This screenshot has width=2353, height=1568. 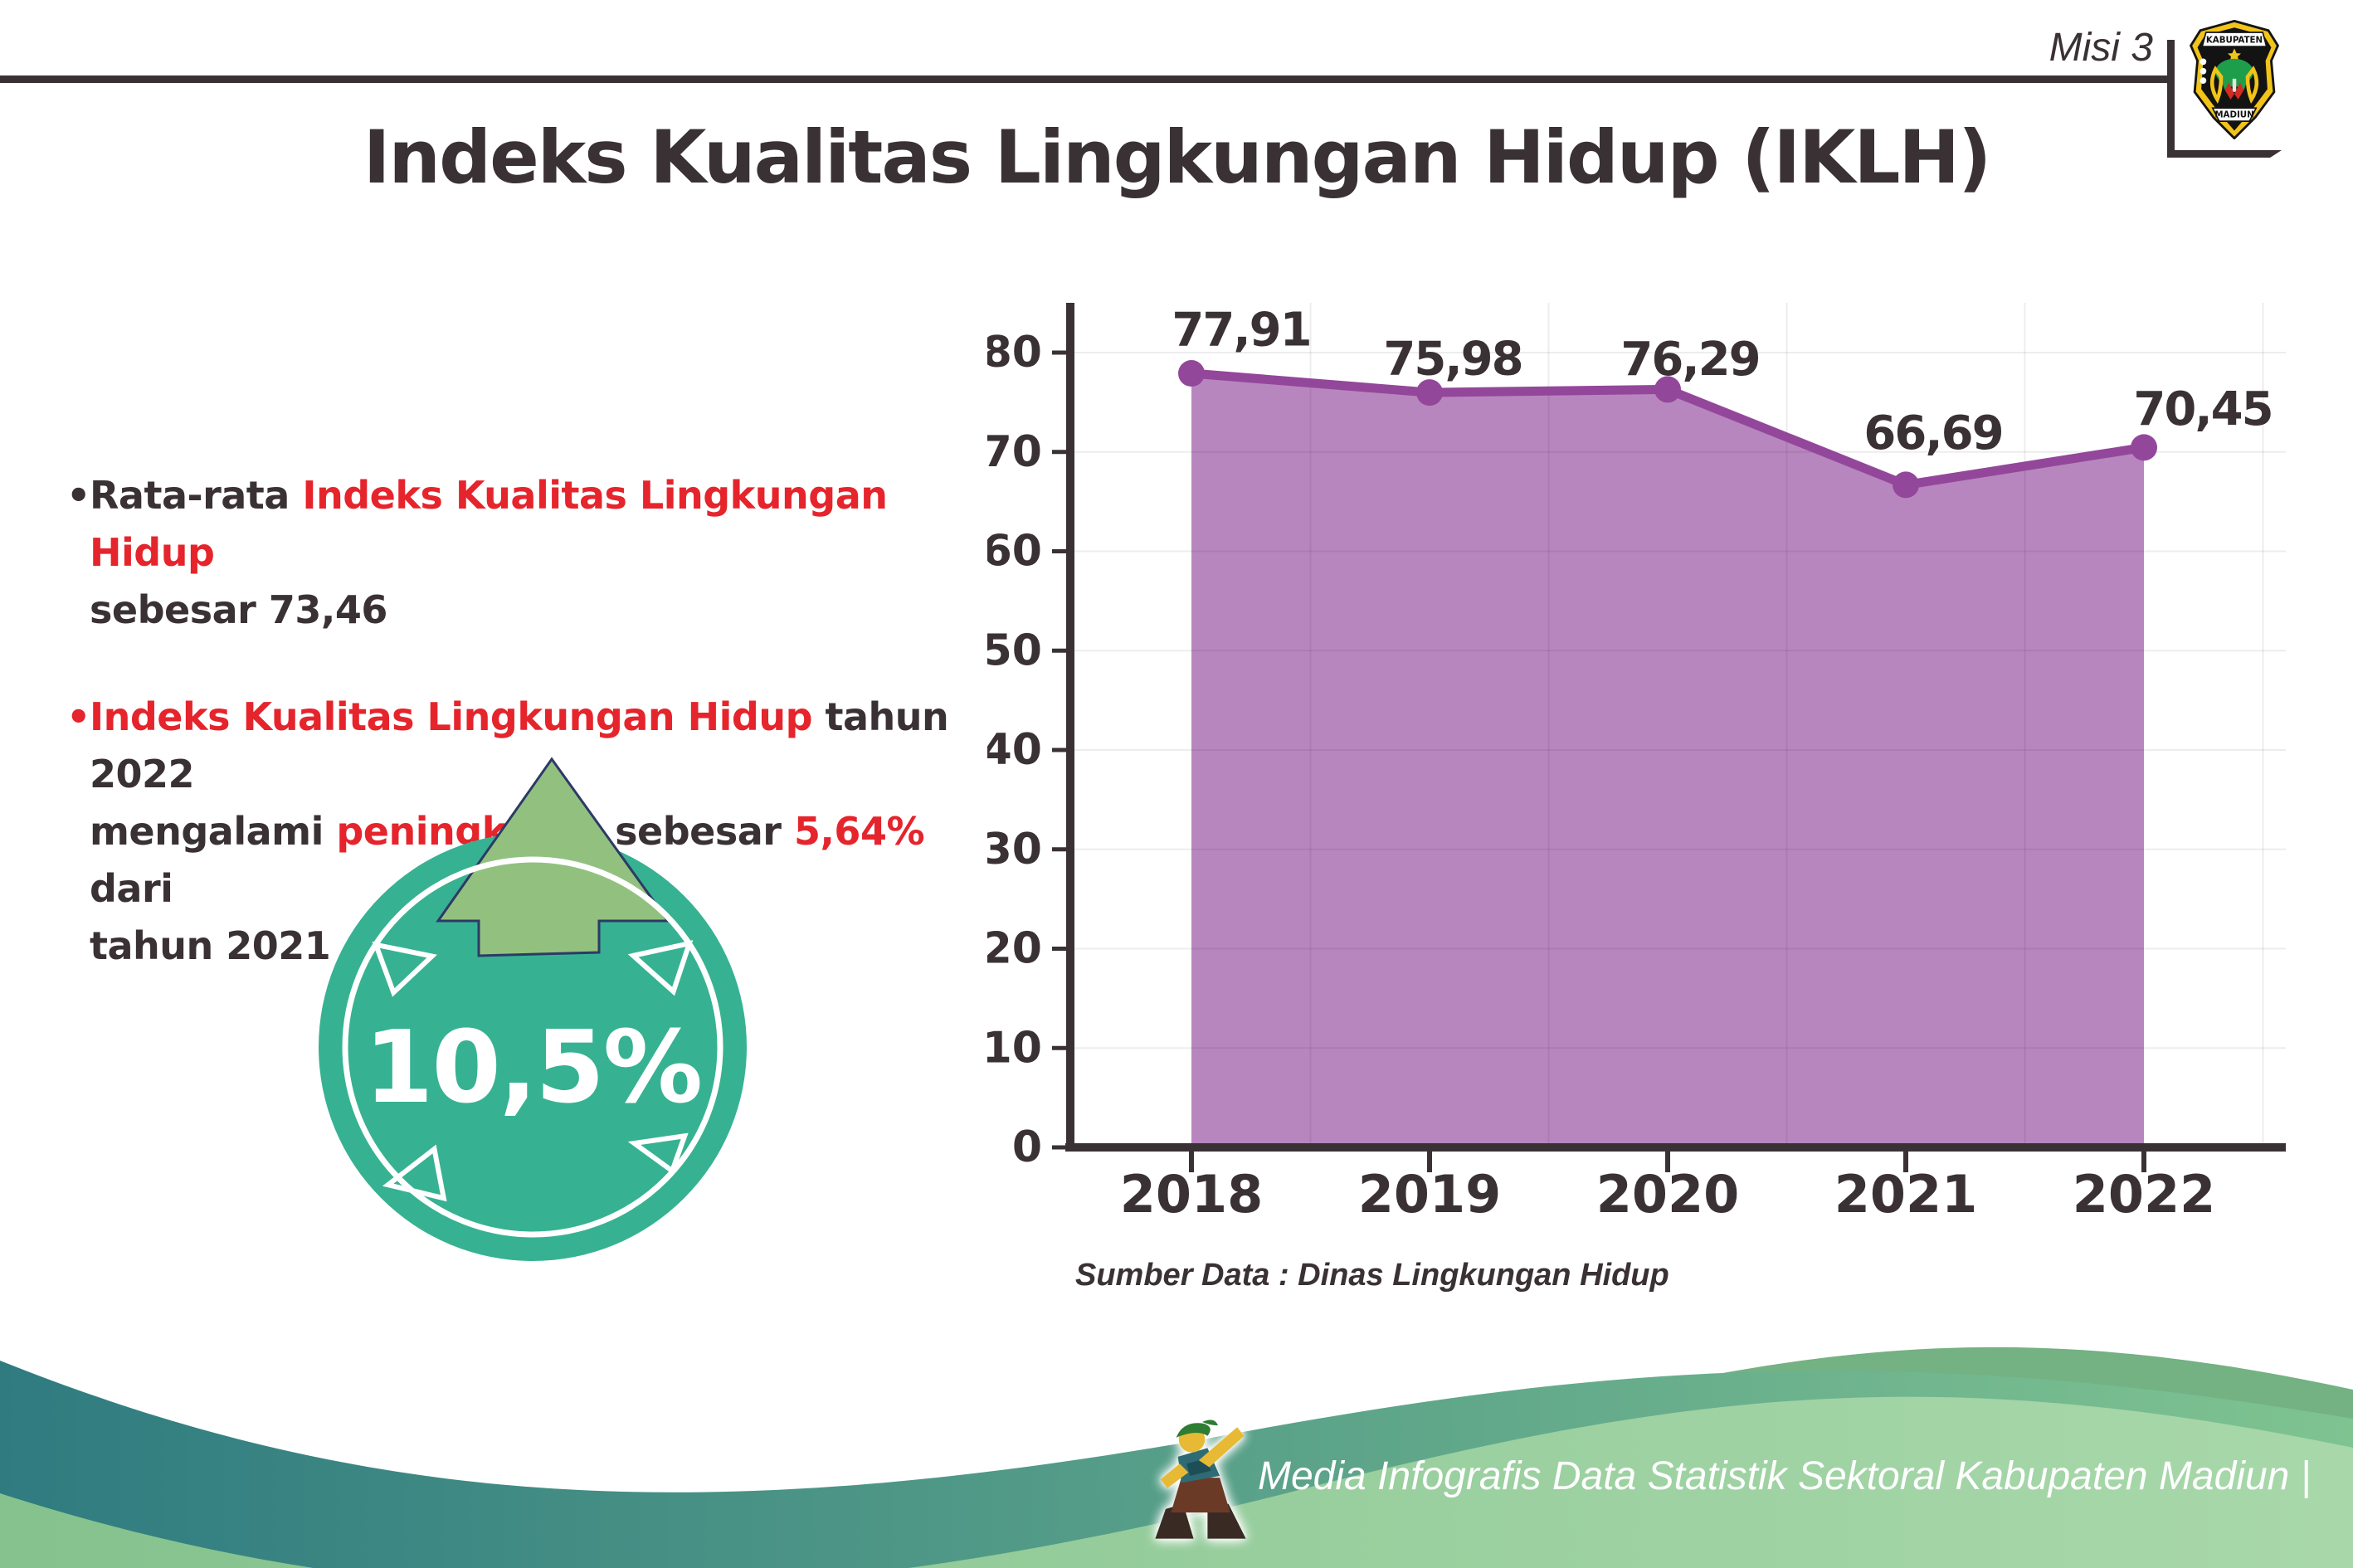 What do you see at coordinates (213, 831) in the screenshot?
I see `bullet2-text2: mengalami` at bounding box center [213, 831].